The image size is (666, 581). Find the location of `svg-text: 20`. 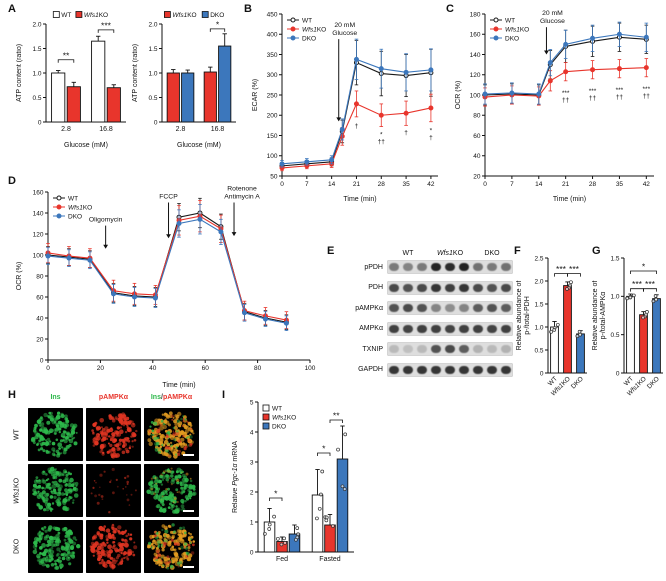

svg-text: 20 is located at coordinates (477, 176).